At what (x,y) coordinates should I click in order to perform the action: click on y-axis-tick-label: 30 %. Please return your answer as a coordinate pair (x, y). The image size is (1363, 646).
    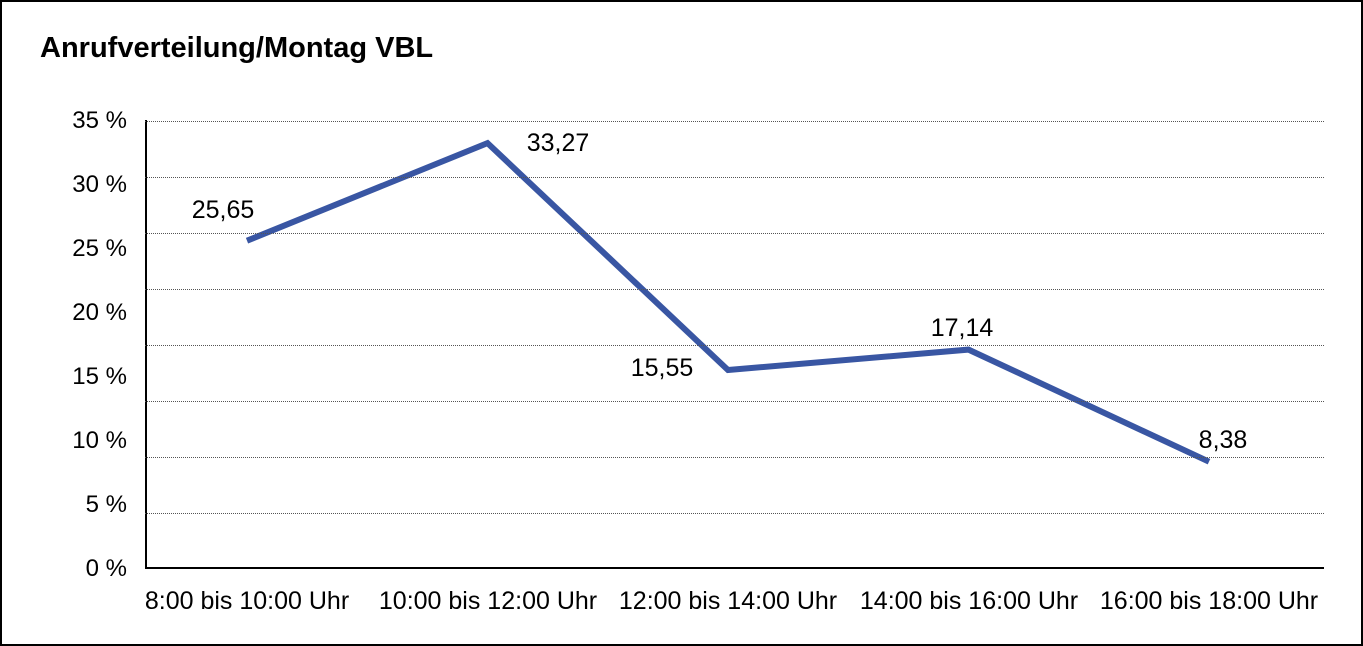
    Looking at the image, I should click on (99, 184).